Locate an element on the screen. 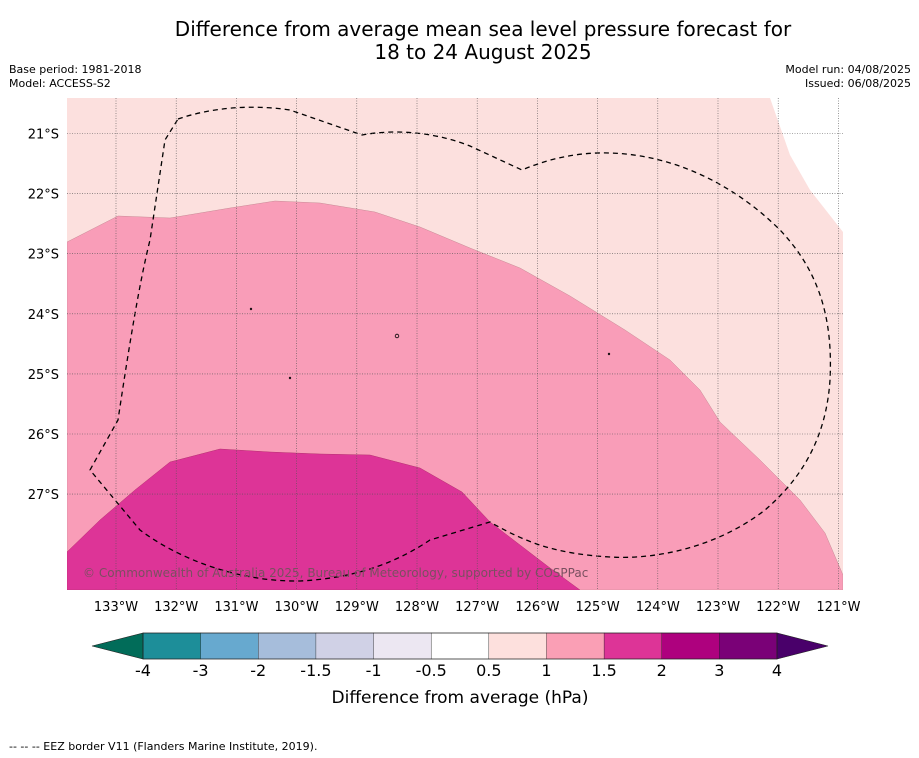 This screenshot has width=919, height=758. colorbar-tick-label: -1.5 is located at coordinates (315, 670).